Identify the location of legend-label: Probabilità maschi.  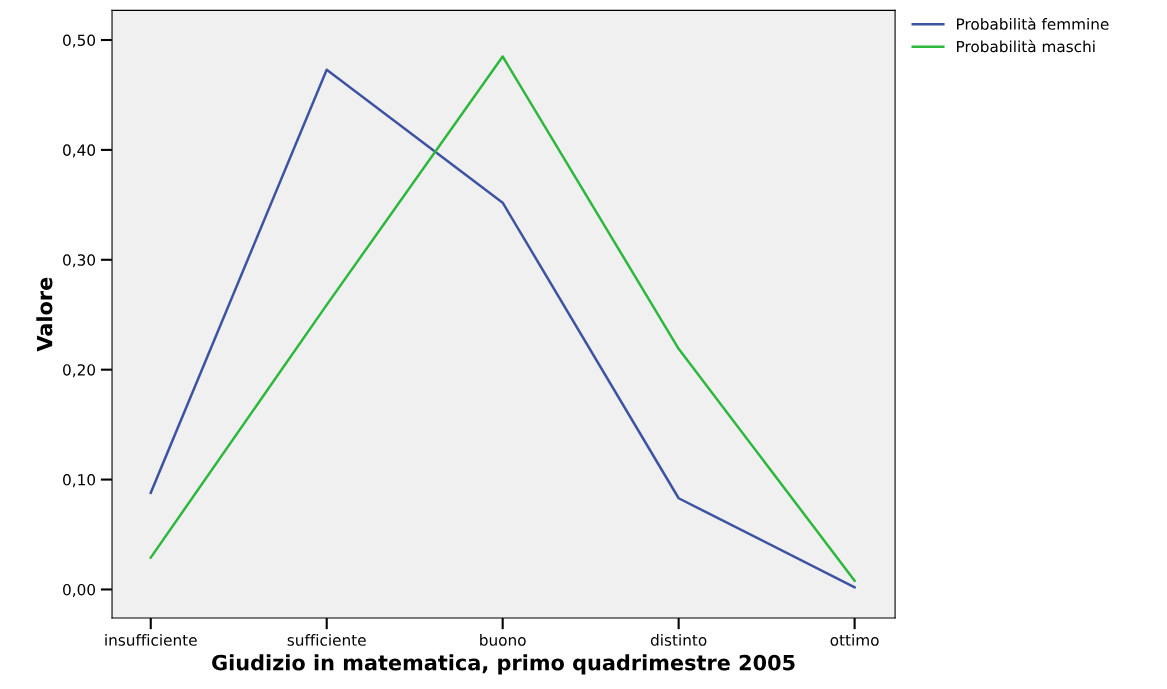
(1026, 46).